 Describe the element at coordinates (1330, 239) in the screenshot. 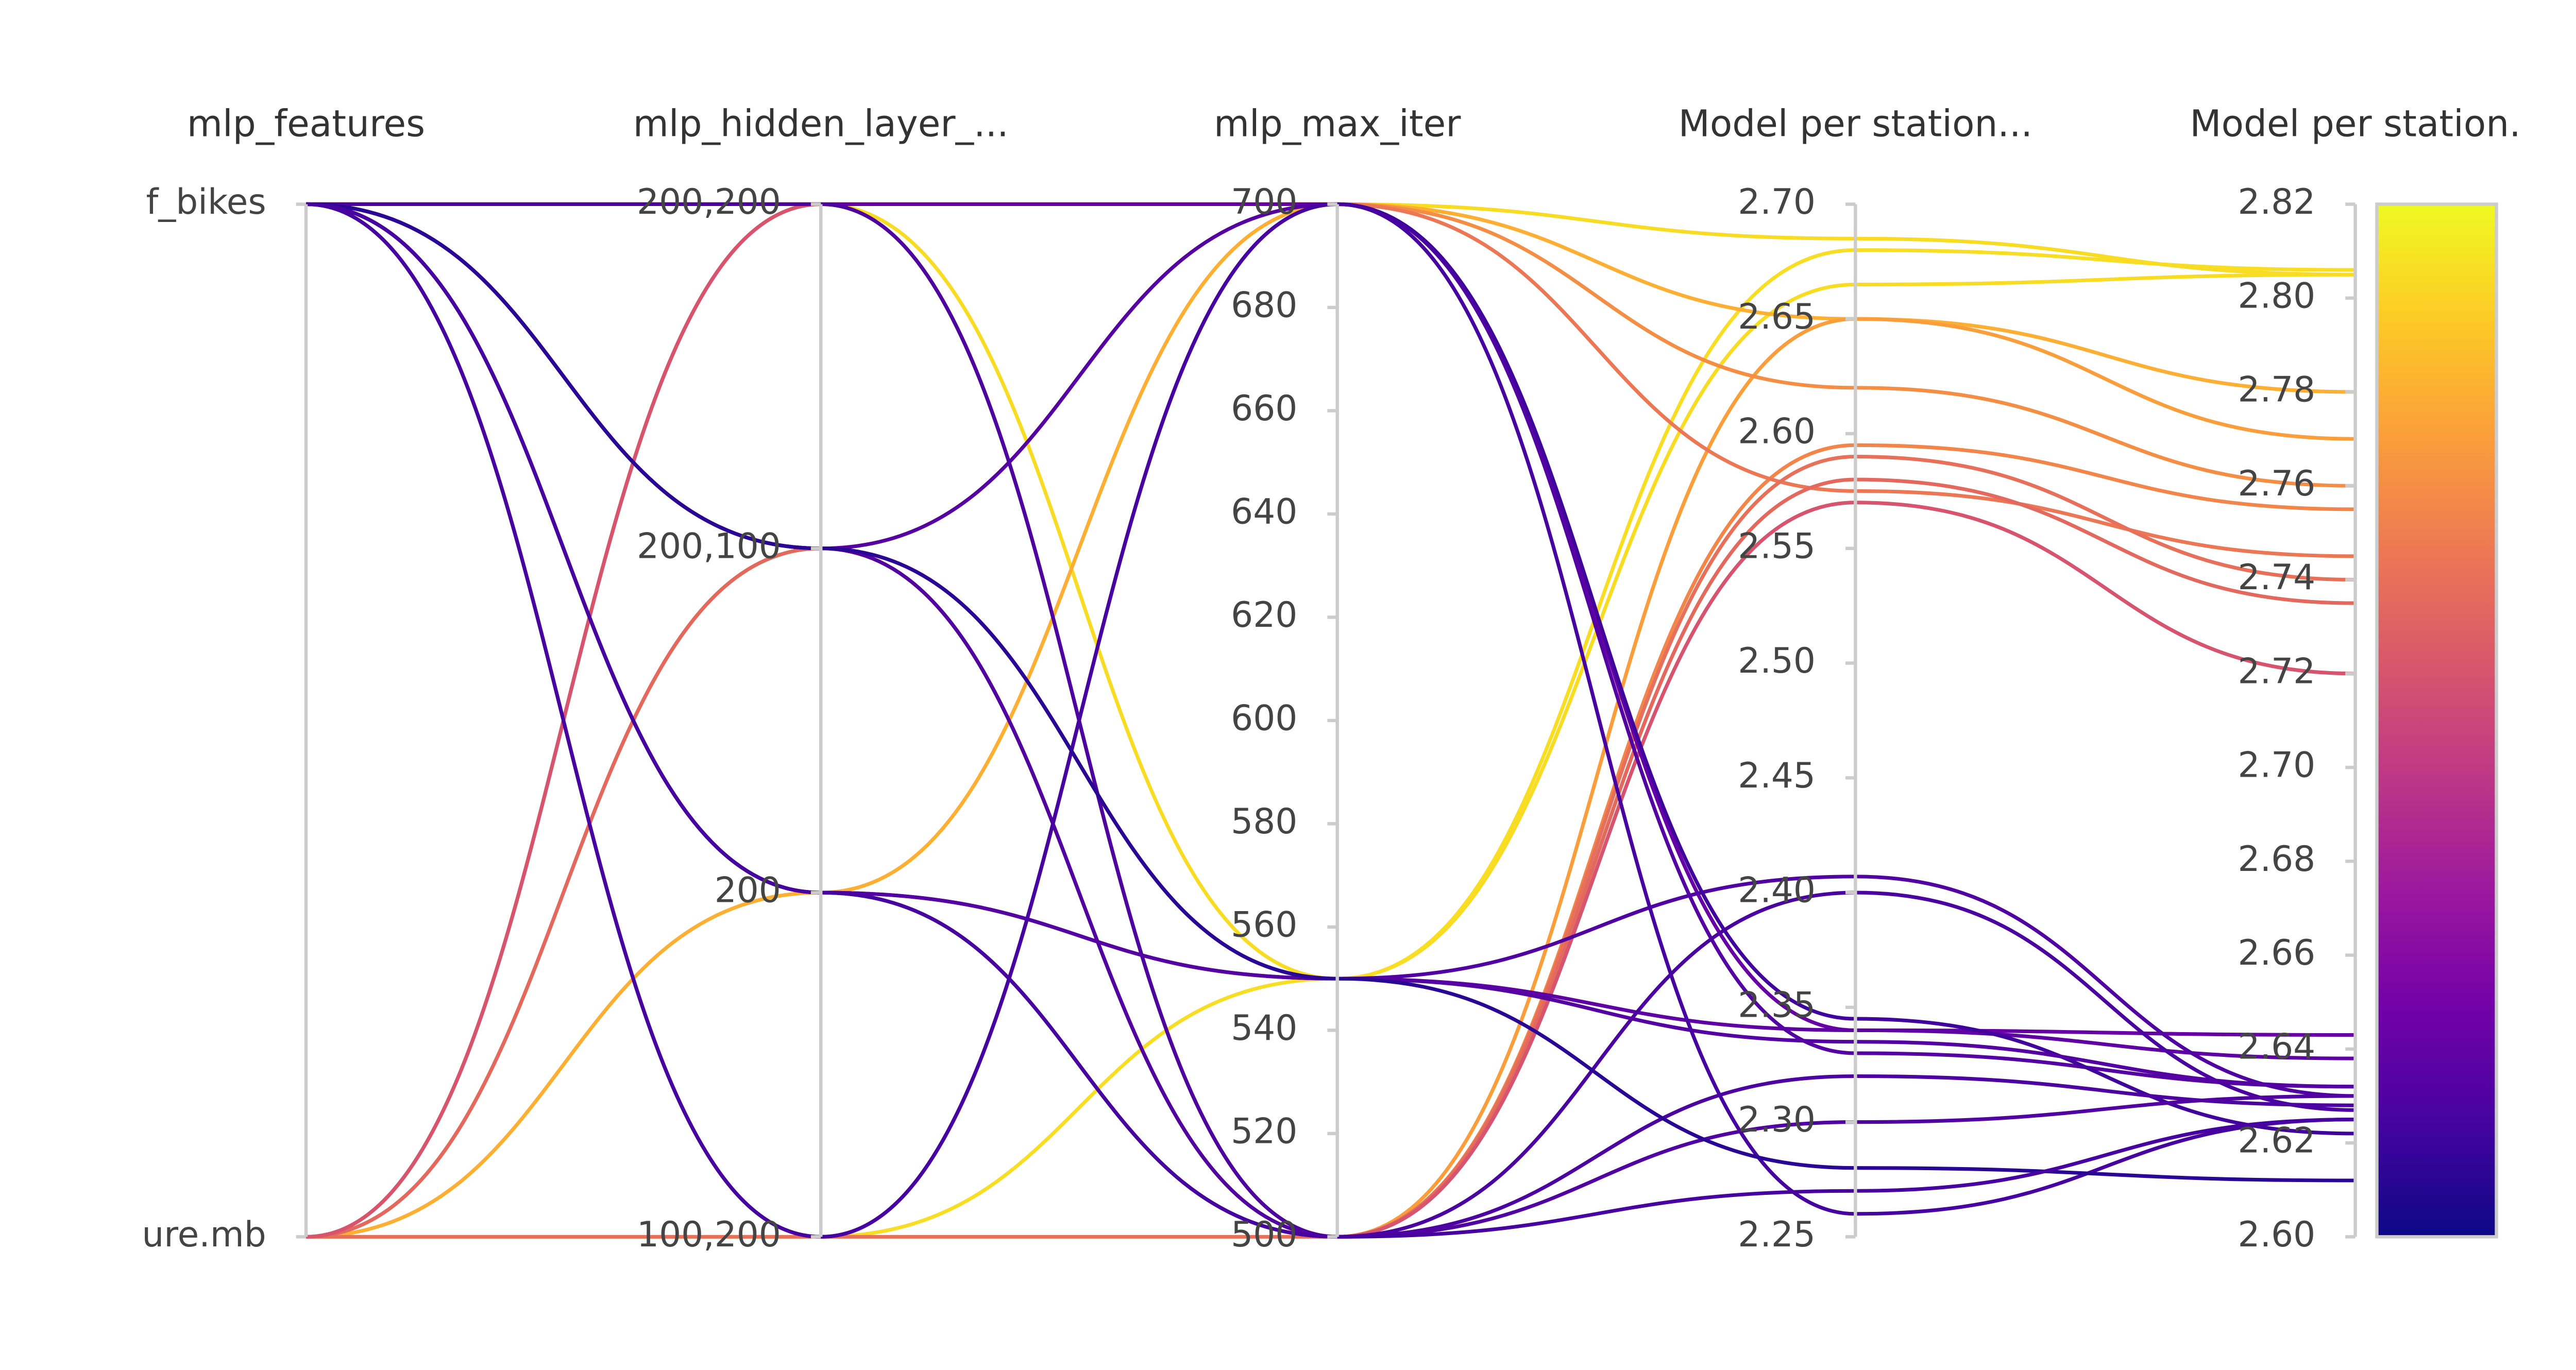

I see `run-line` at that location.